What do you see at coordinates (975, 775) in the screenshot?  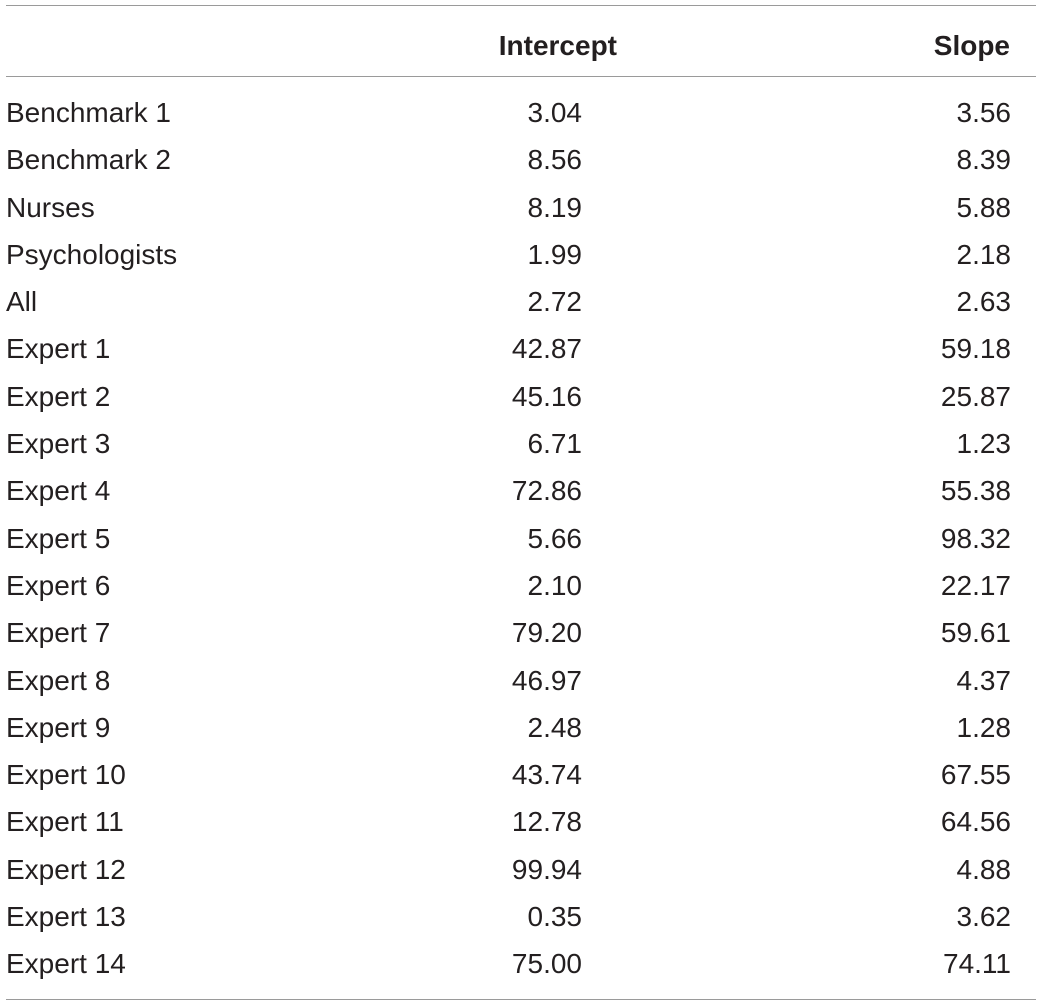 I see `slope-value: 67.55` at bounding box center [975, 775].